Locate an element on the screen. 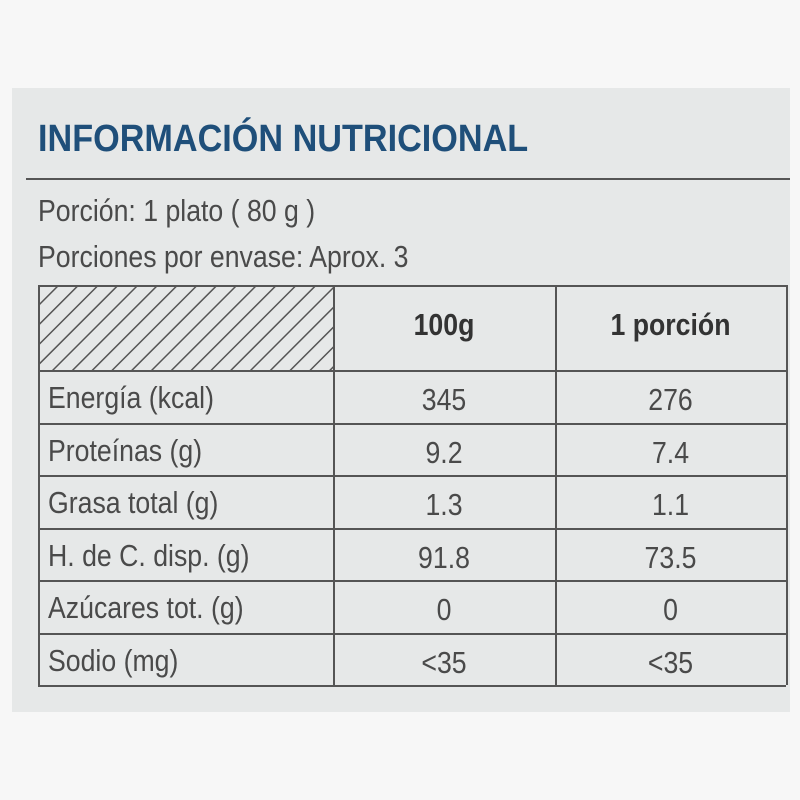 The width and height of the screenshot is (800, 800). portion: Porción: 1 plato ( 80 g ) is located at coordinates (177, 210).